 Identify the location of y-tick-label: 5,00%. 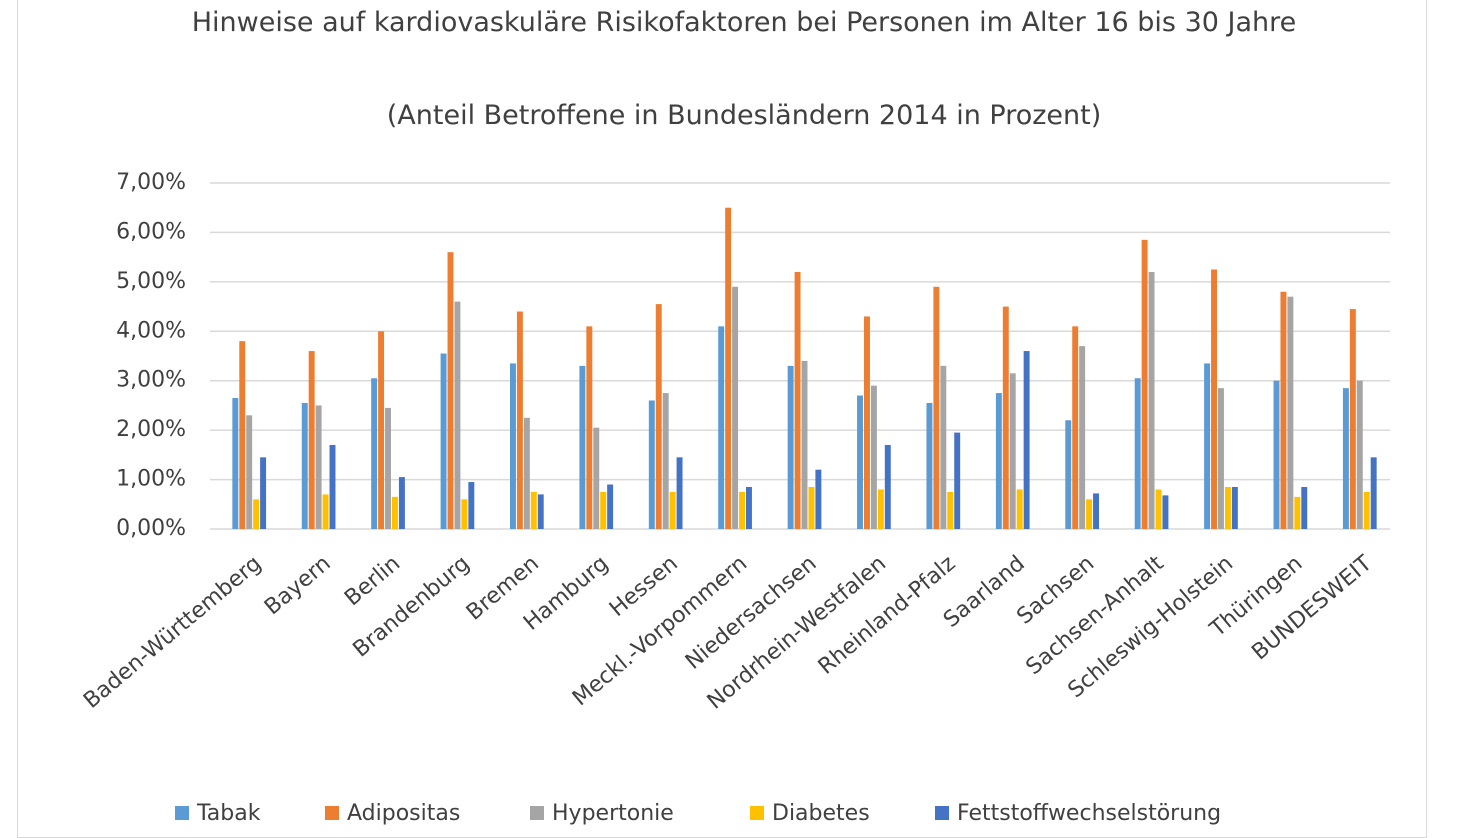
(151, 281).